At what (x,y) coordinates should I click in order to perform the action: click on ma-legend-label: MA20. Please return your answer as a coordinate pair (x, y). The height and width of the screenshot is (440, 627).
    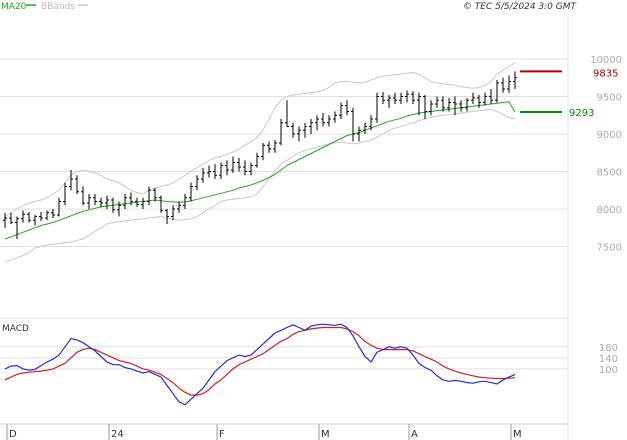
    Looking at the image, I should click on (14, 7).